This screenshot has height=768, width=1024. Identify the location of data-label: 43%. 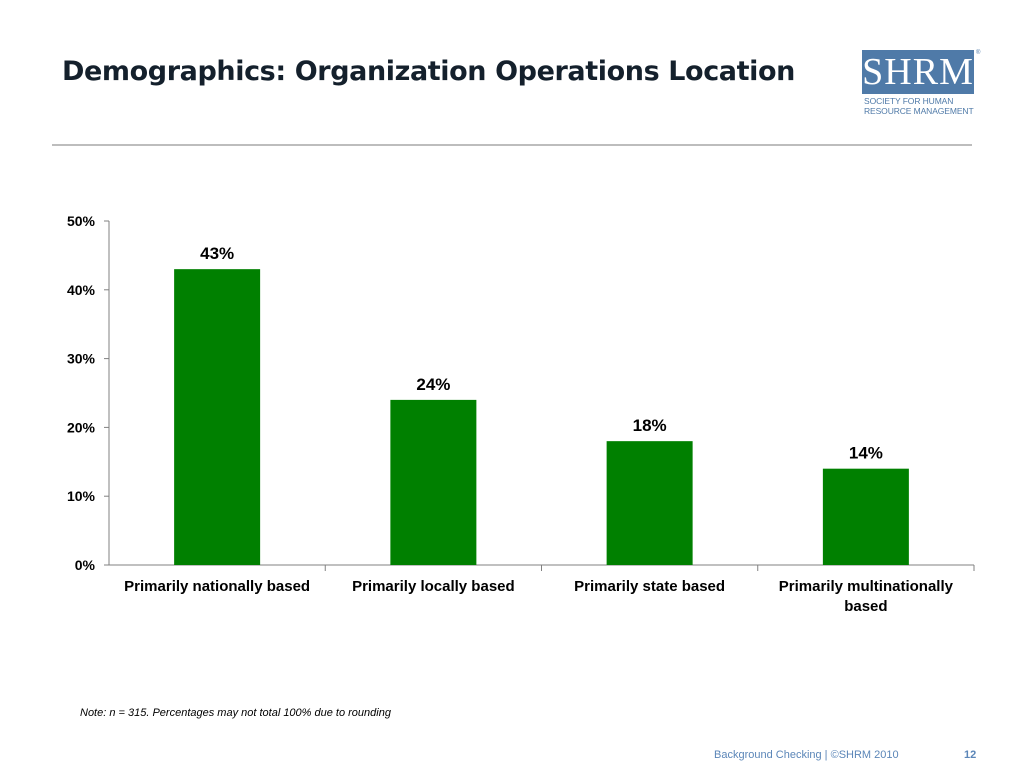
(217, 253).